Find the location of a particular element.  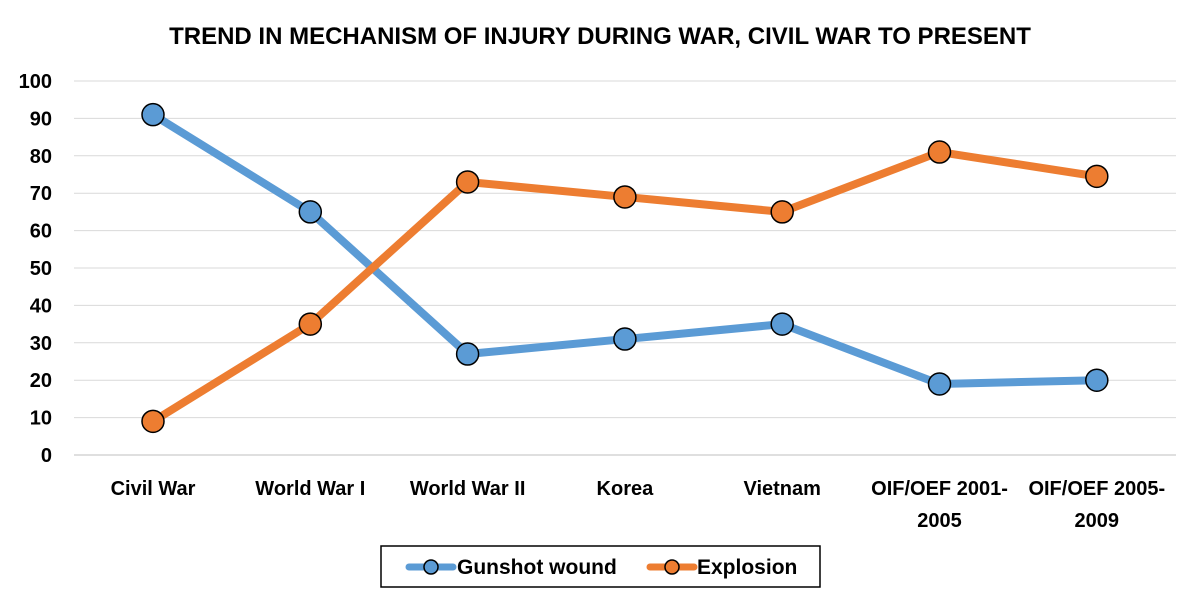

x-tick-label: 2005 is located at coordinates (939, 521).